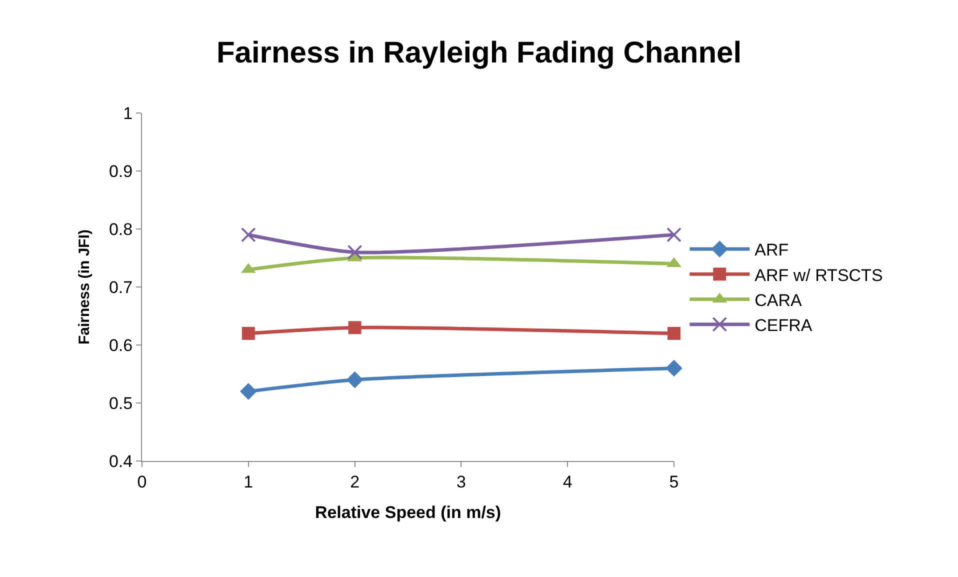 The height and width of the screenshot is (577, 958). I want to click on x-tick-label: 3, so click(461, 482).